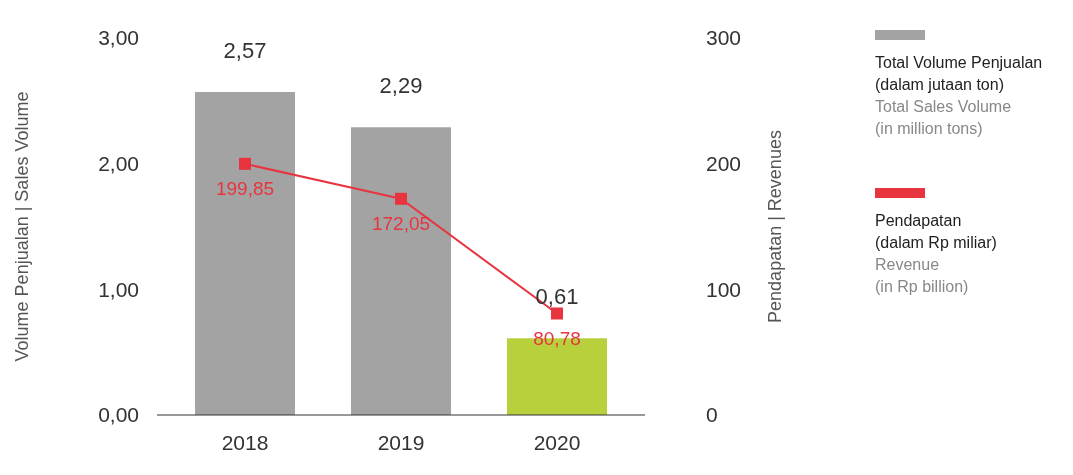 The image size is (1073, 475). What do you see at coordinates (118, 164) in the screenshot?
I see `y-tick-label: 2,00` at bounding box center [118, 164].